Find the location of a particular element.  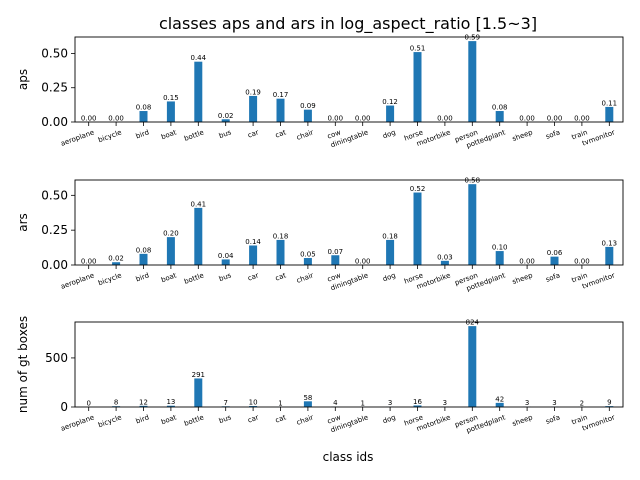

data-label: 0.05 is located at coordinates (308, 255).